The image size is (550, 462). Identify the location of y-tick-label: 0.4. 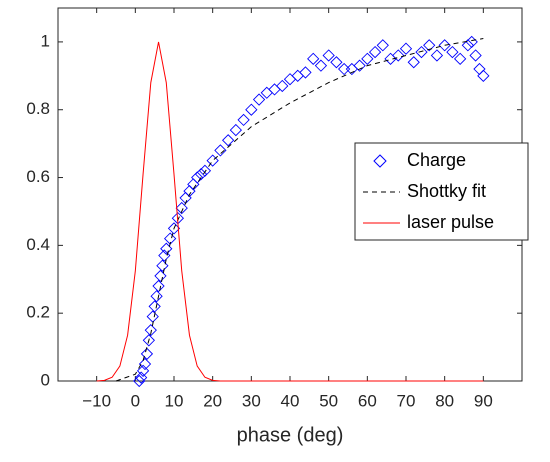
(38, 244).